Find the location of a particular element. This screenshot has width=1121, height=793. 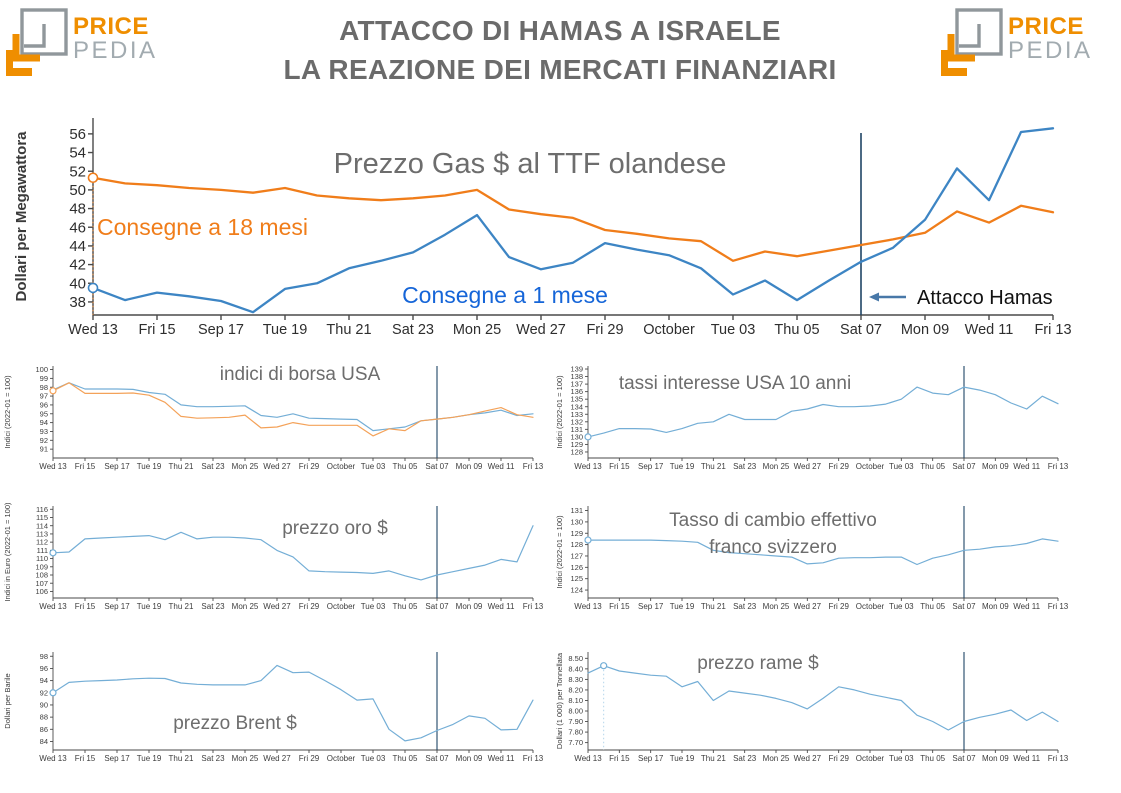

y-tick-label: 38 is located at coordinates (77, 302).